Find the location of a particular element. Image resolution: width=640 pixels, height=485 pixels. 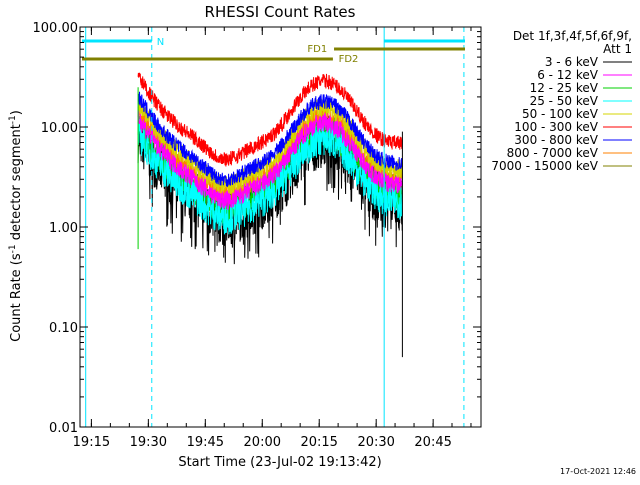

legend-entry-label: 12 - 25 keV is located at coordinates (564, 88).